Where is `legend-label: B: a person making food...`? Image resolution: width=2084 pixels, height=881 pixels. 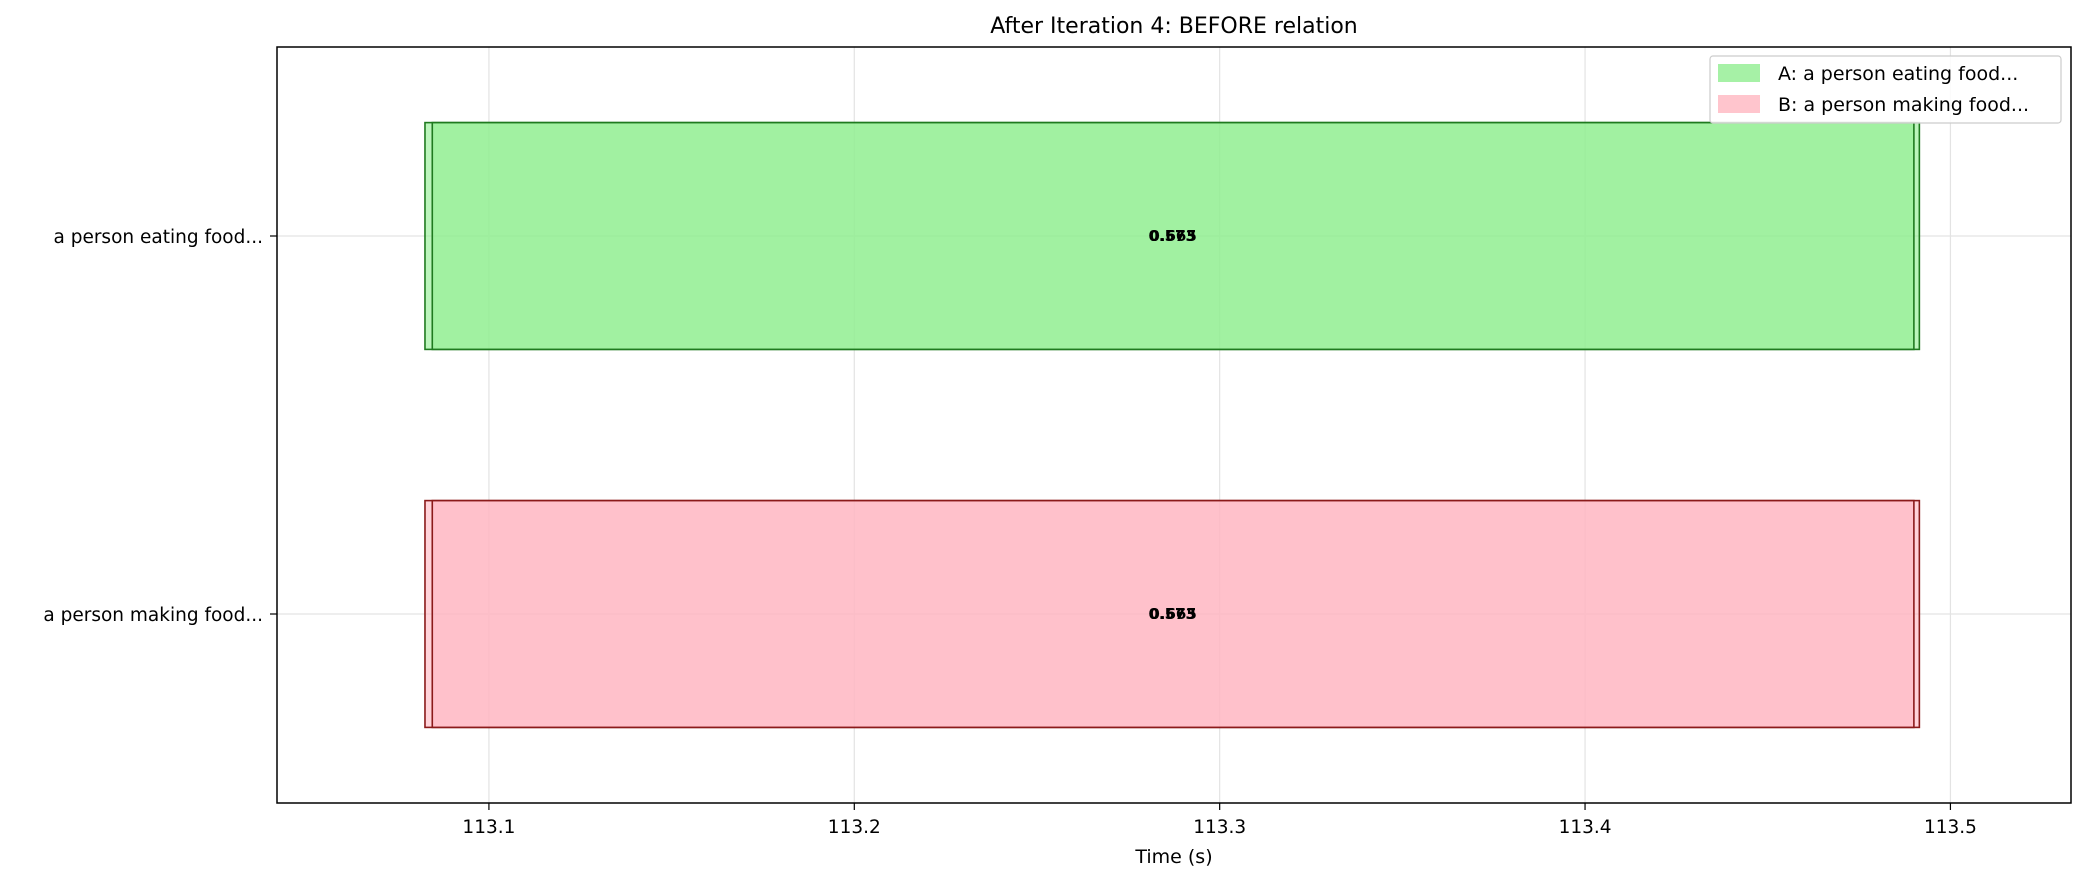
legend-label: B: a person making food... is located at coordinates (1903, 105).